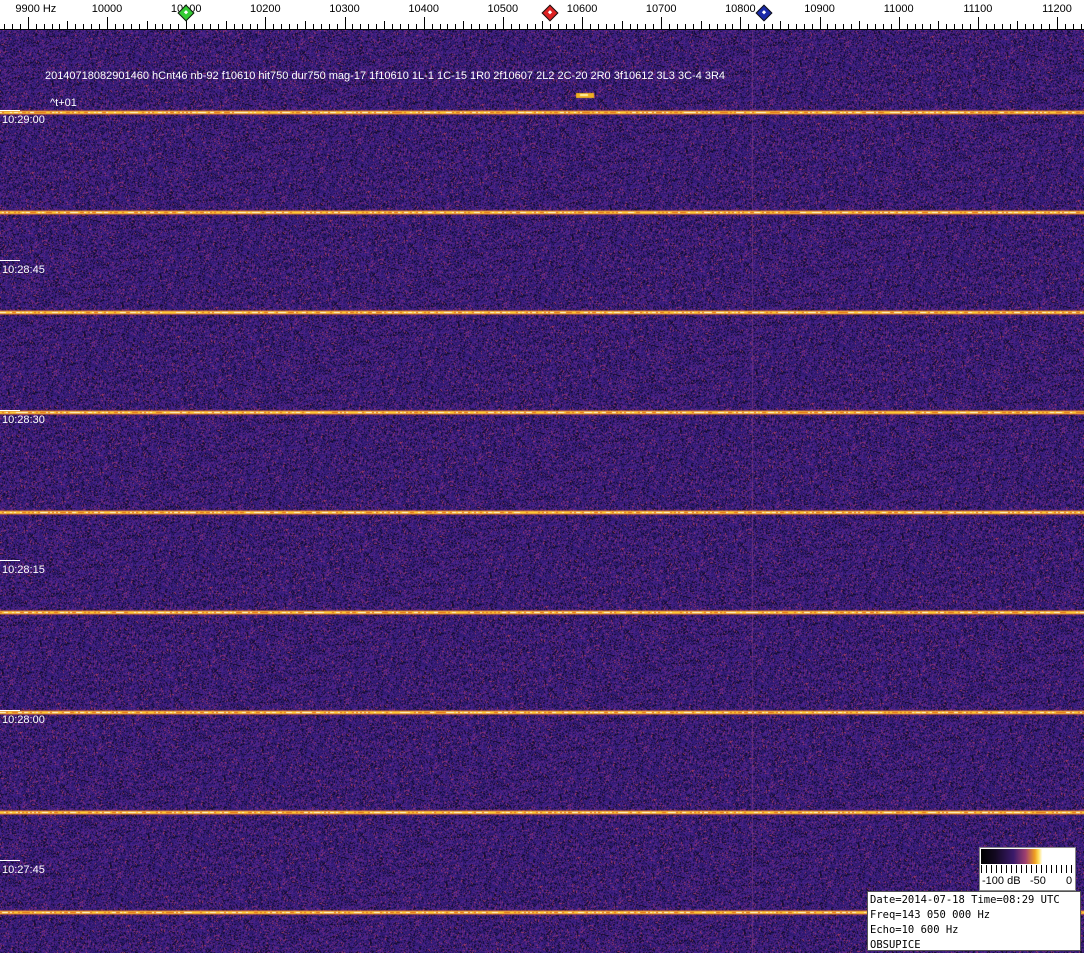 This screenshot has height=953, width=1084. Describe the element at coordinates (898, 9) in the screenshot. I see `axis-tick-label: 11000` at that location.